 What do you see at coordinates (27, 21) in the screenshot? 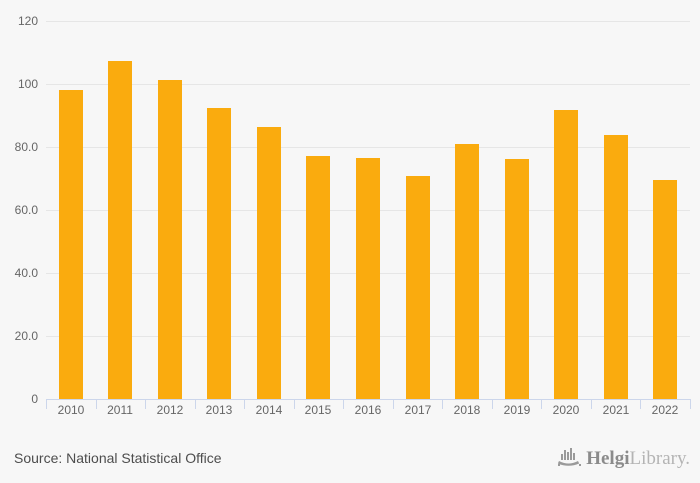
I see `y-axis-label-120: 120` at bounding box center [27, 21].